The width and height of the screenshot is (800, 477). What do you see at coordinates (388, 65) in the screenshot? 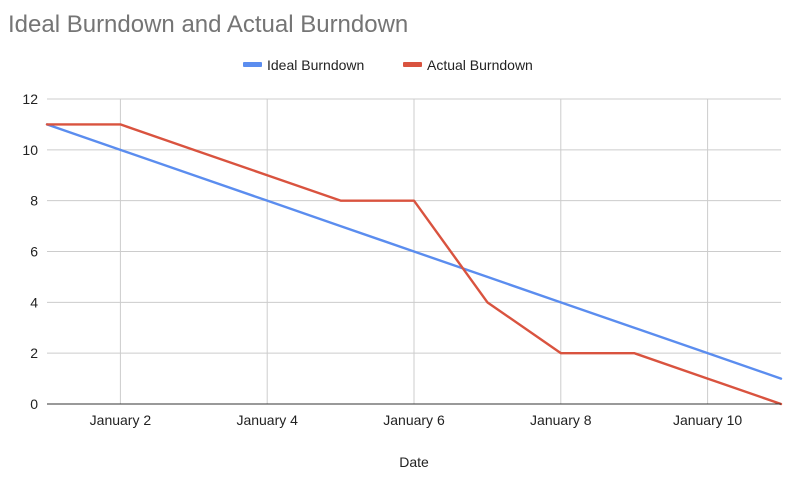
I see `legend: Ideal Burndown Actual Burndown` at bounding box center [388, 65].